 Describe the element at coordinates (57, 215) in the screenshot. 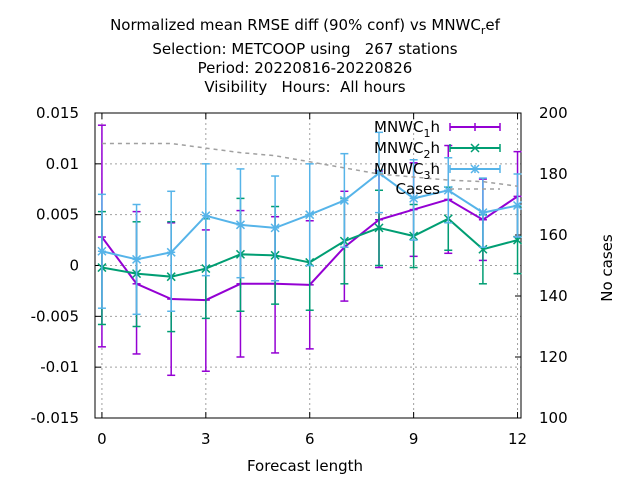

I see `y-tick-label: 0.005` at that location.